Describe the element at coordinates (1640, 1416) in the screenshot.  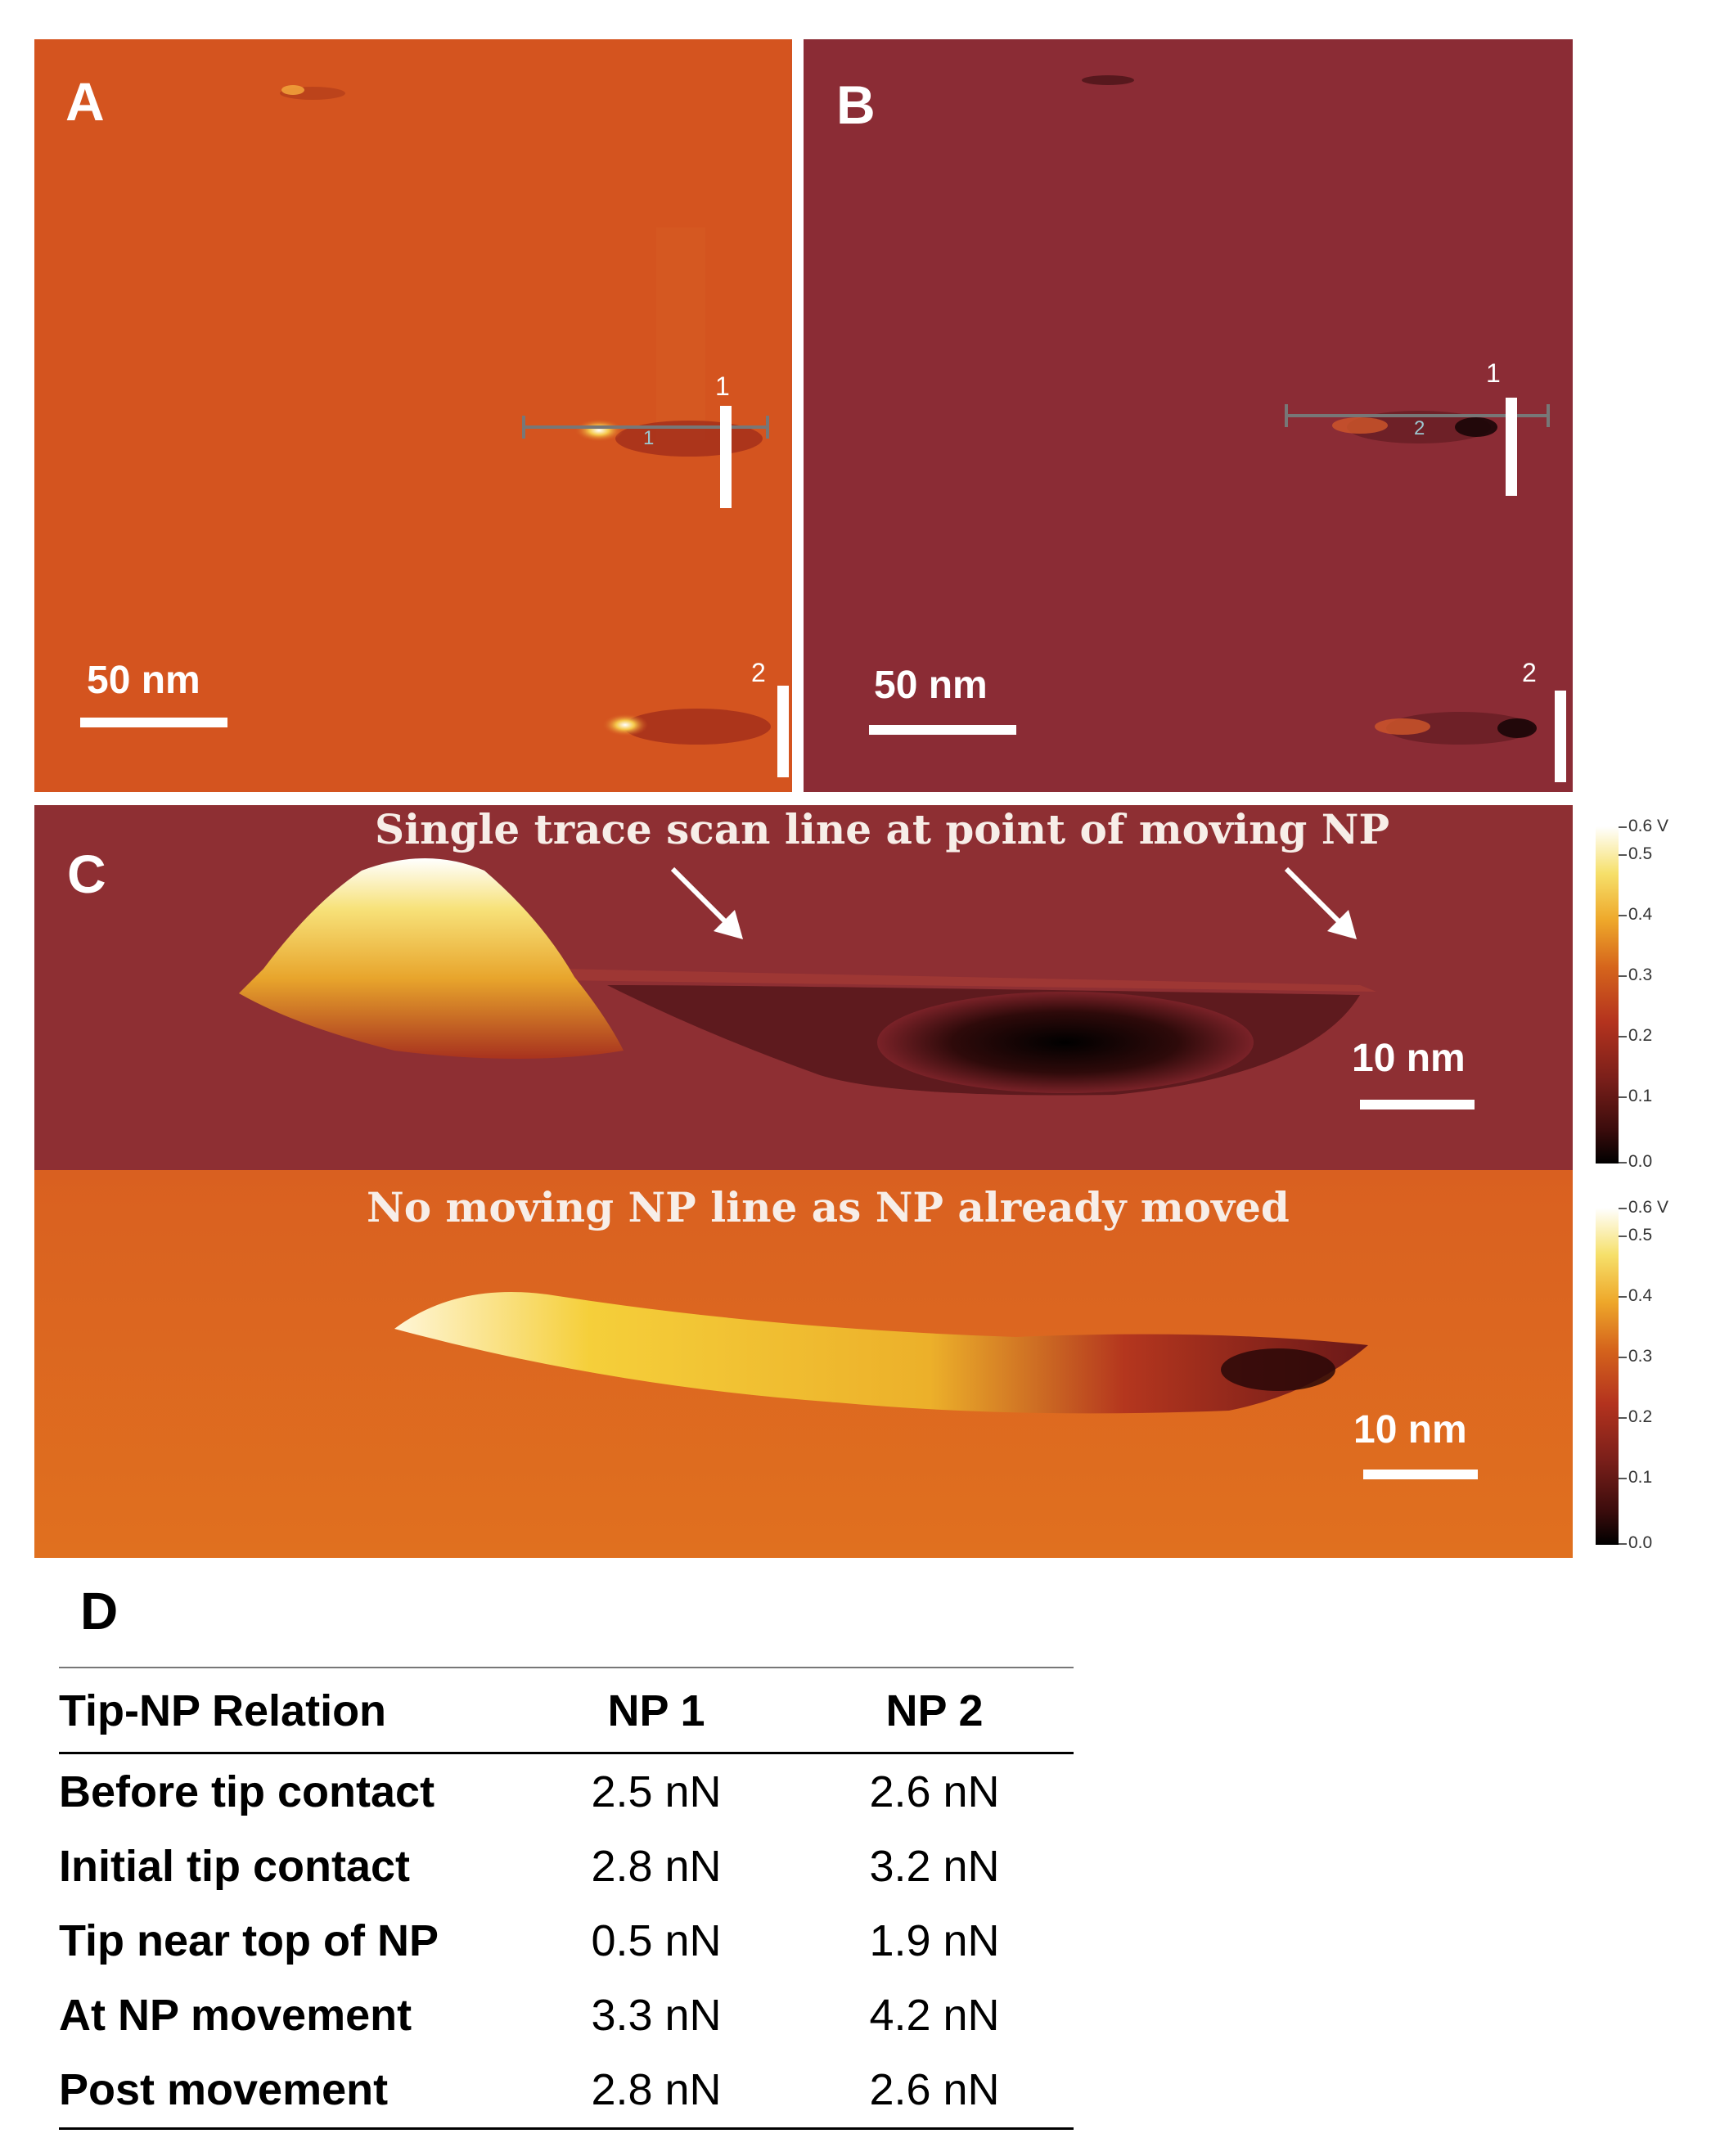
I see `colorbar-bottom-tick-4: 0.2` at that location.